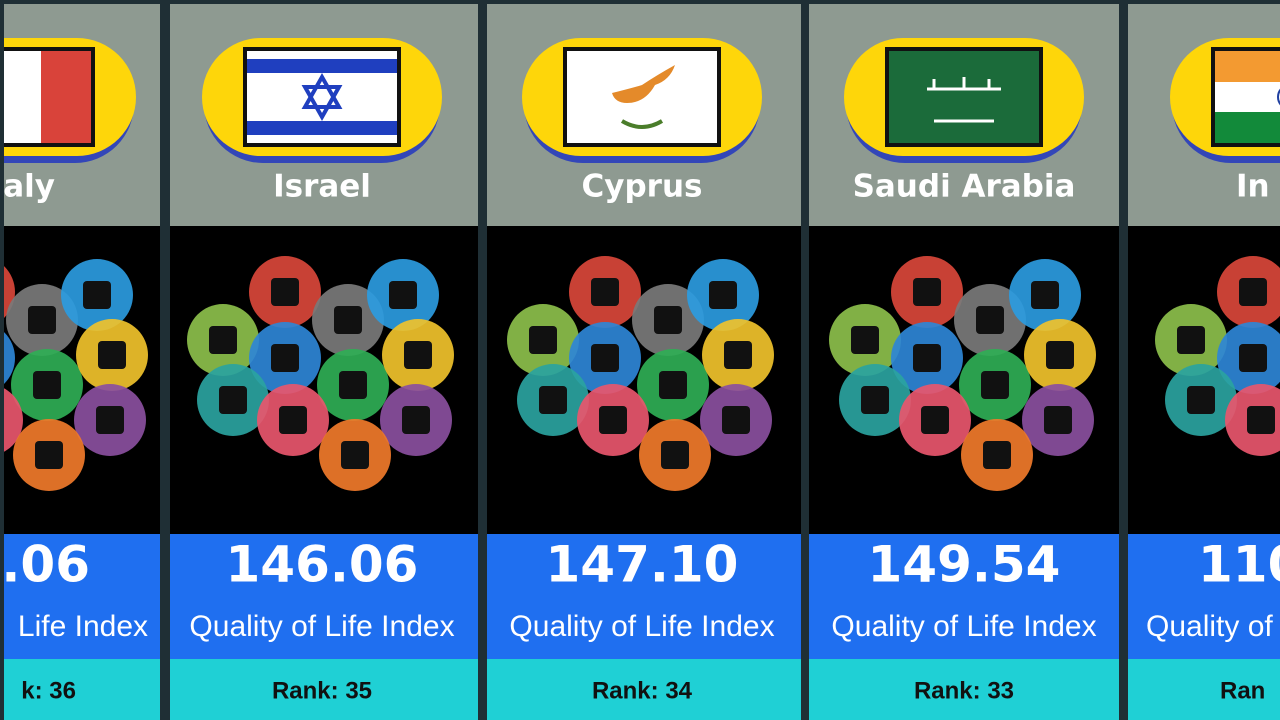  Describe the element at coordinates (642, 187) in the screenshot. I see `country-name: Cyprus` at that location.